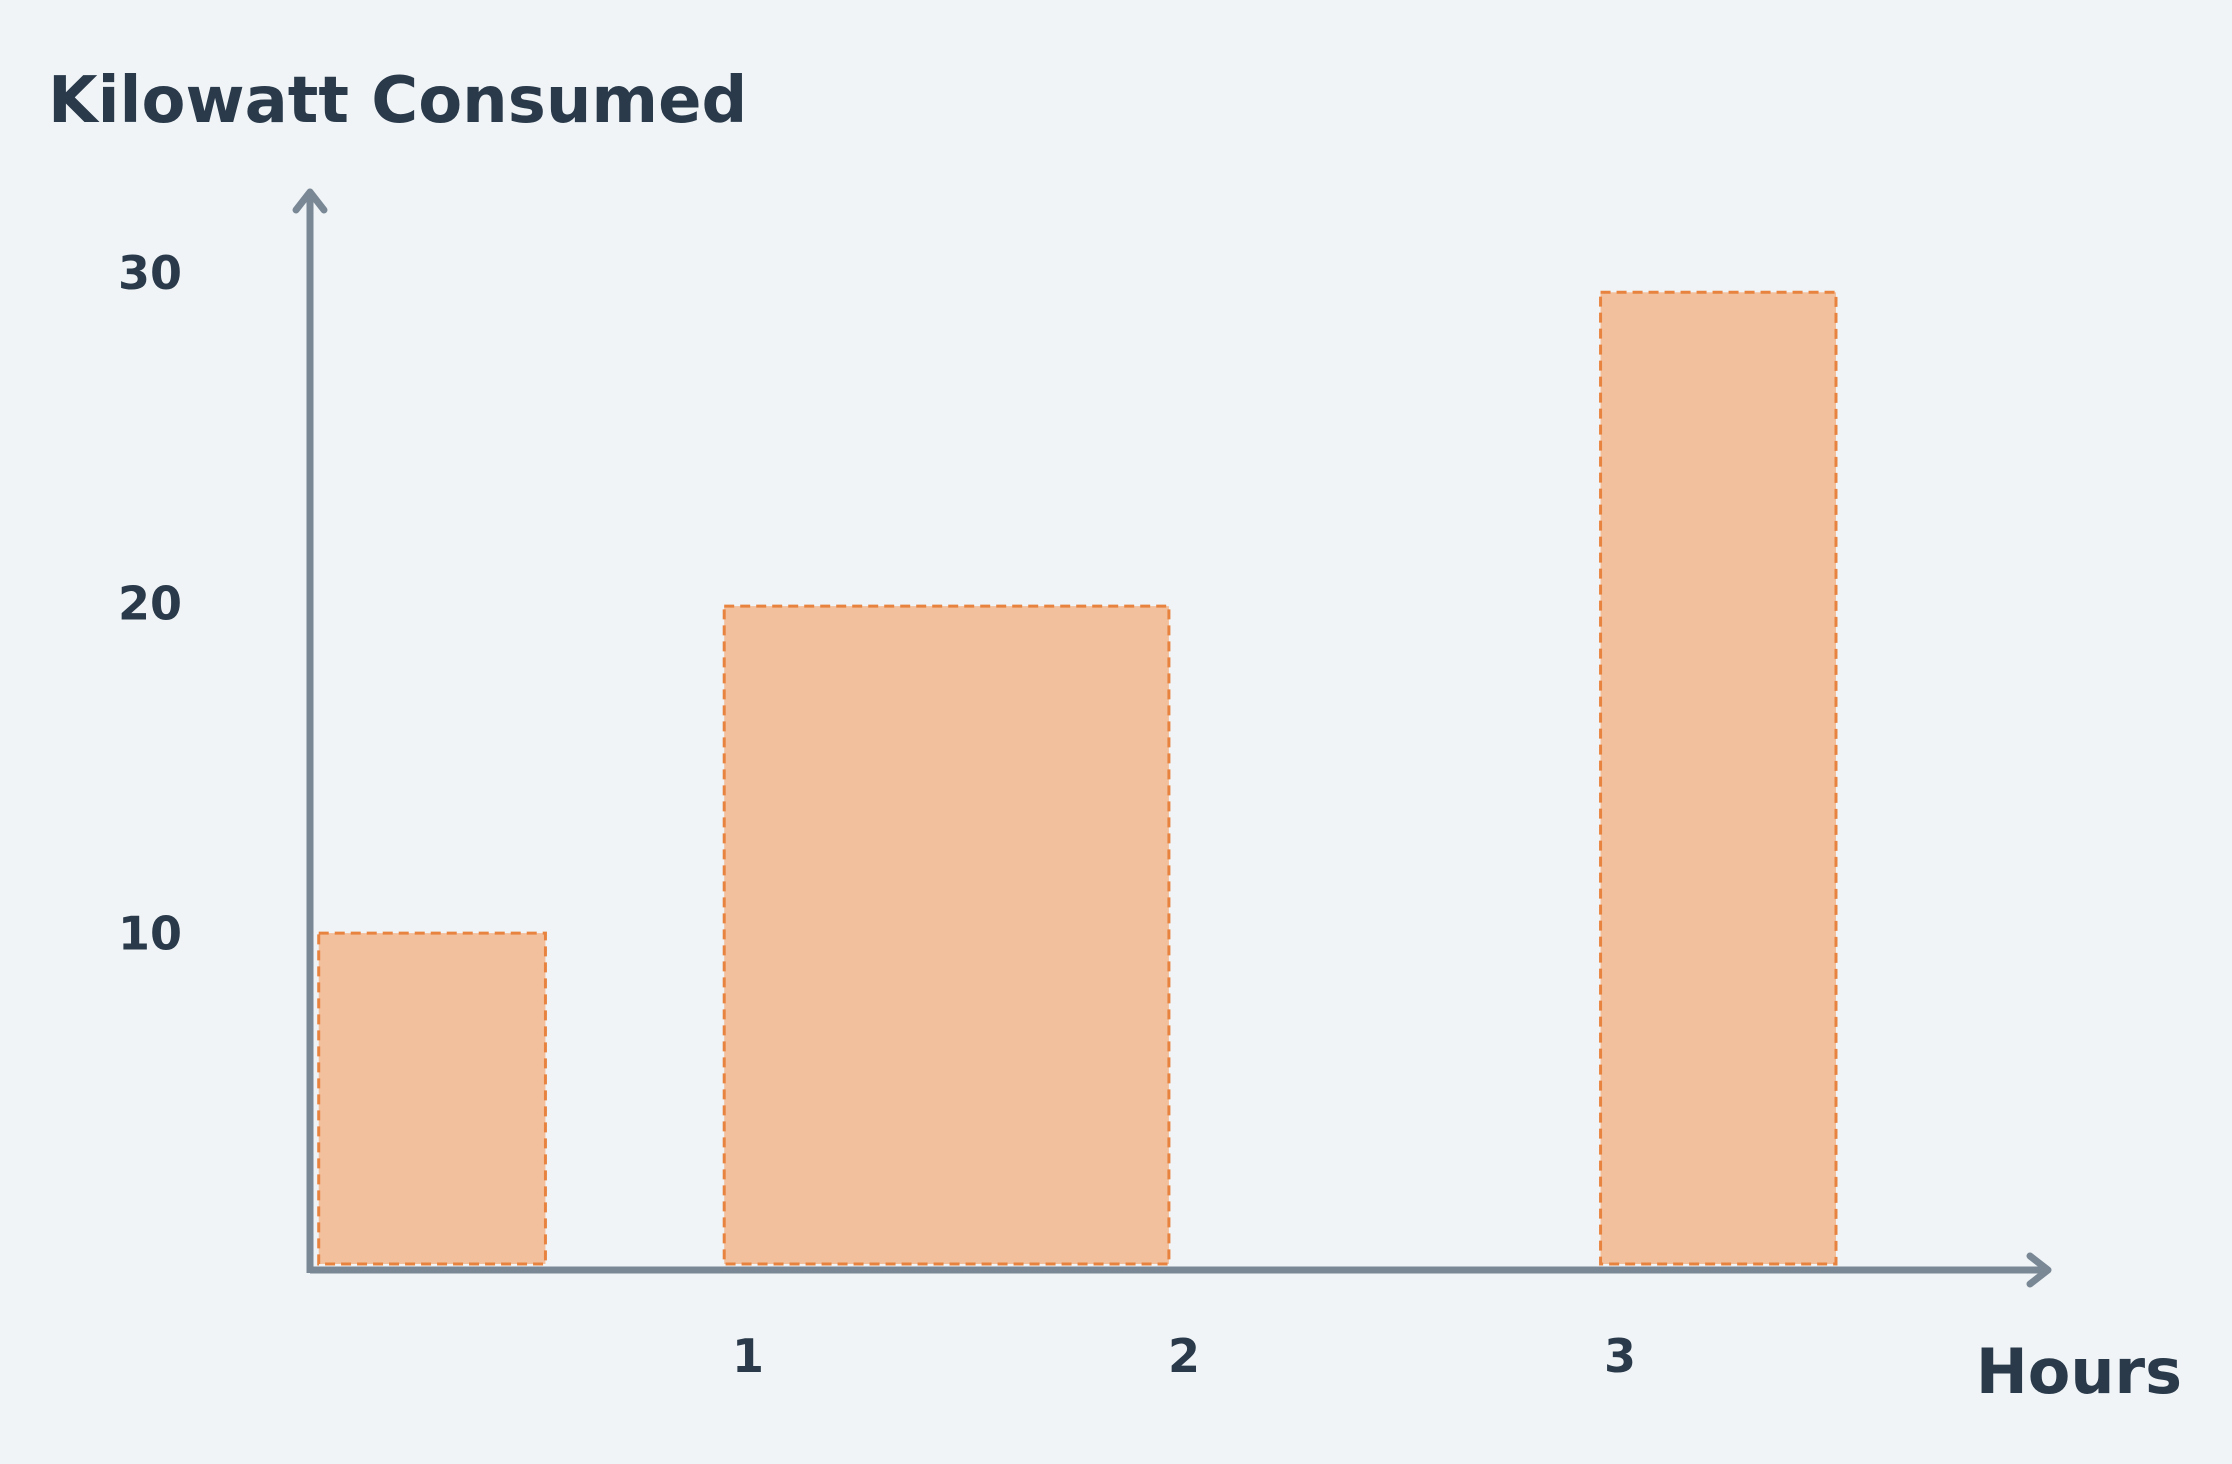  I want to click on x-axis-arrowhead, so click(2039, 1270).